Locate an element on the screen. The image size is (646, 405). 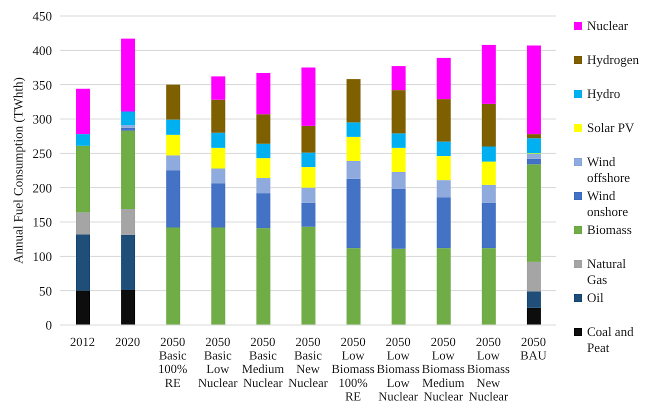
y-tick-label: 0 is located at coordinates (49, 325).